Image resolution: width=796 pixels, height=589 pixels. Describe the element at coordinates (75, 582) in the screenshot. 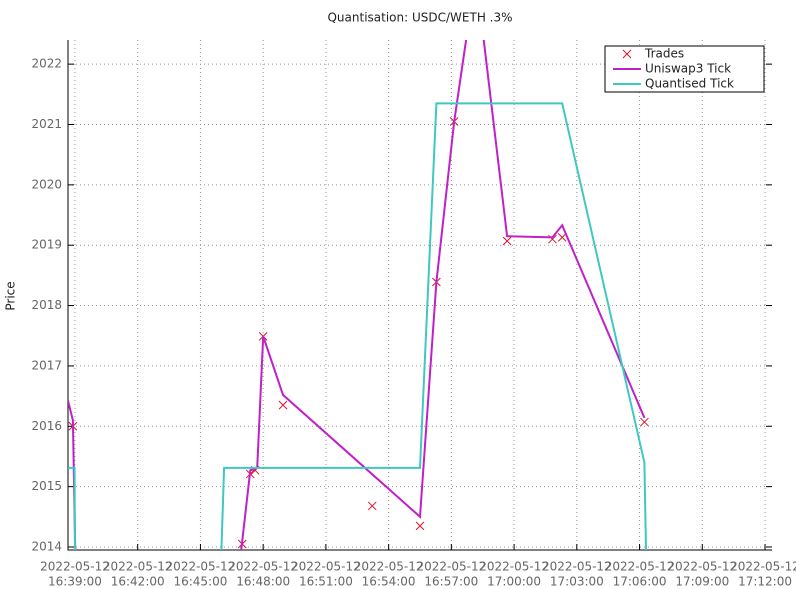

I see `x-tick-label: 16:39:00` at that location.